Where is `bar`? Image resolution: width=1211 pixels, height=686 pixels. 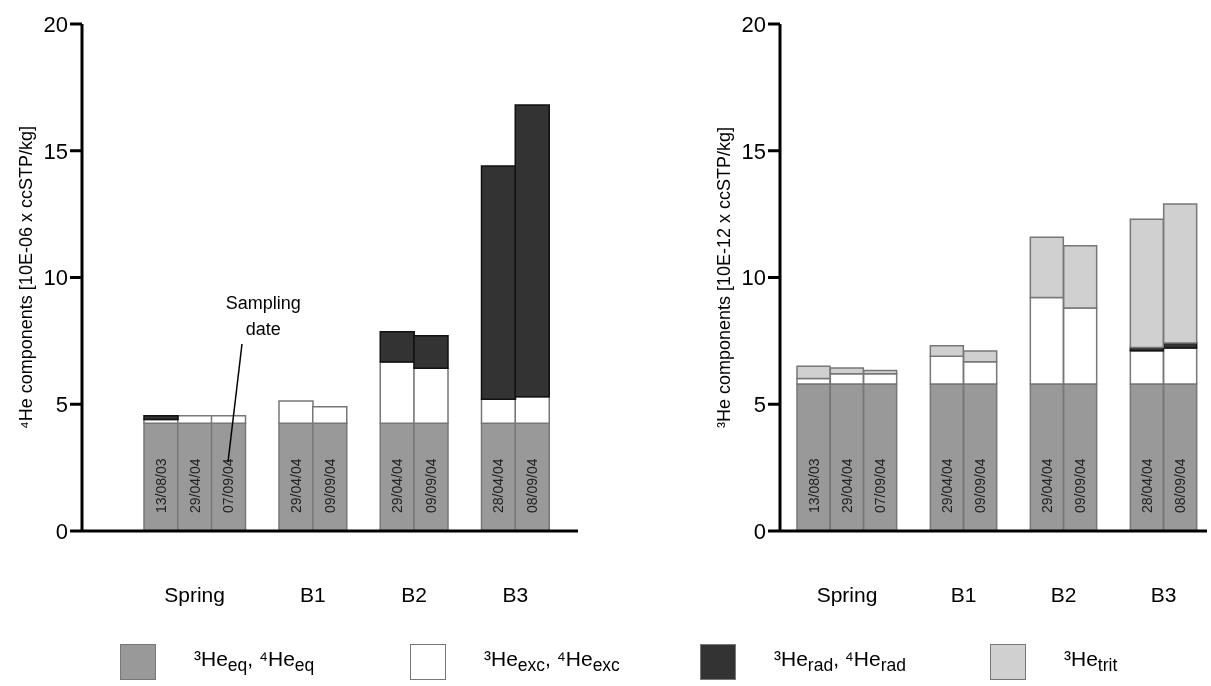
bar is located at coordinates (161, 417).